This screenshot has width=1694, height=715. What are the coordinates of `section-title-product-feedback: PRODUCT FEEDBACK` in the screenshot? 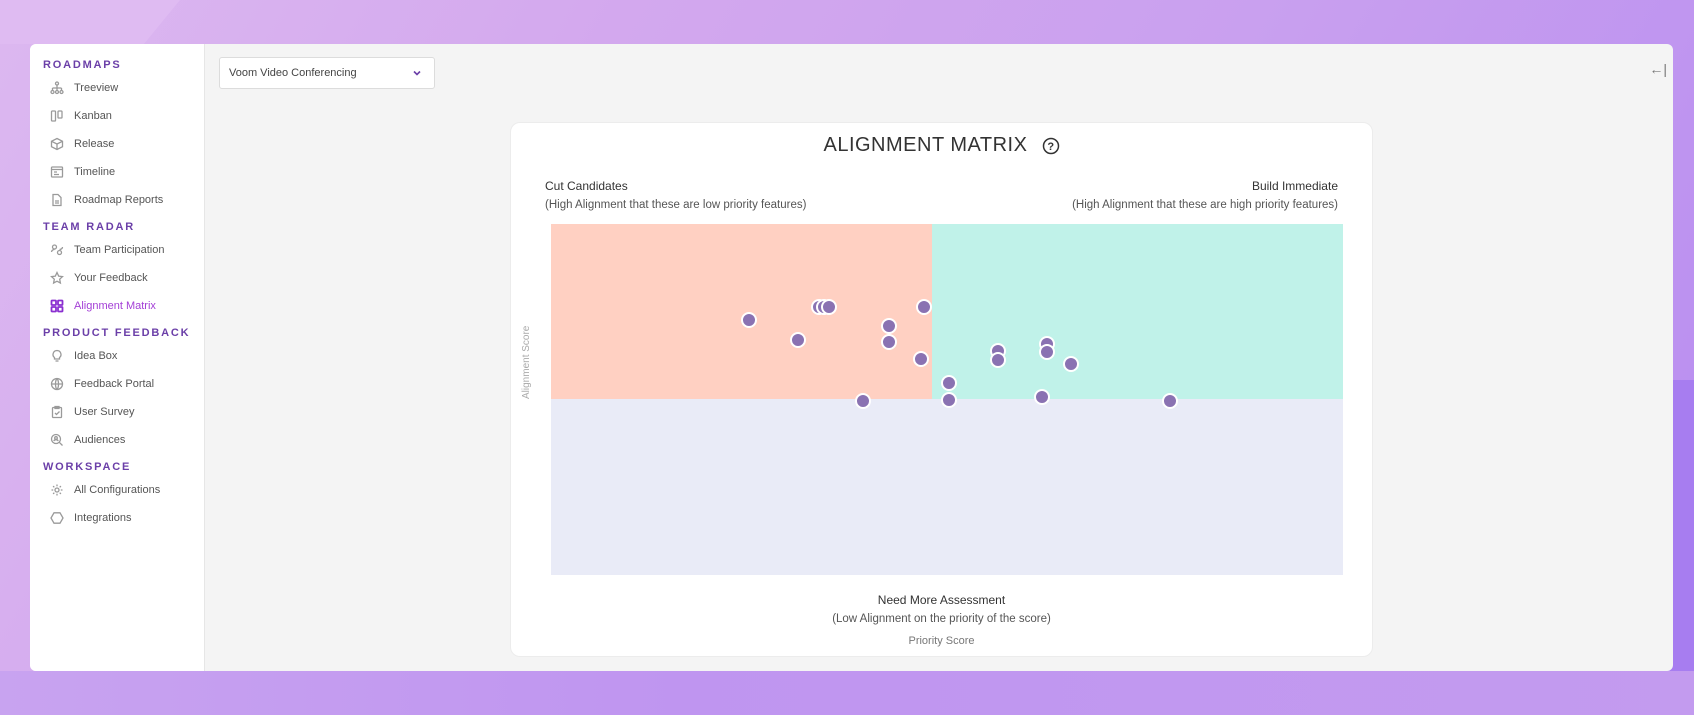 It's located at (117, 333).